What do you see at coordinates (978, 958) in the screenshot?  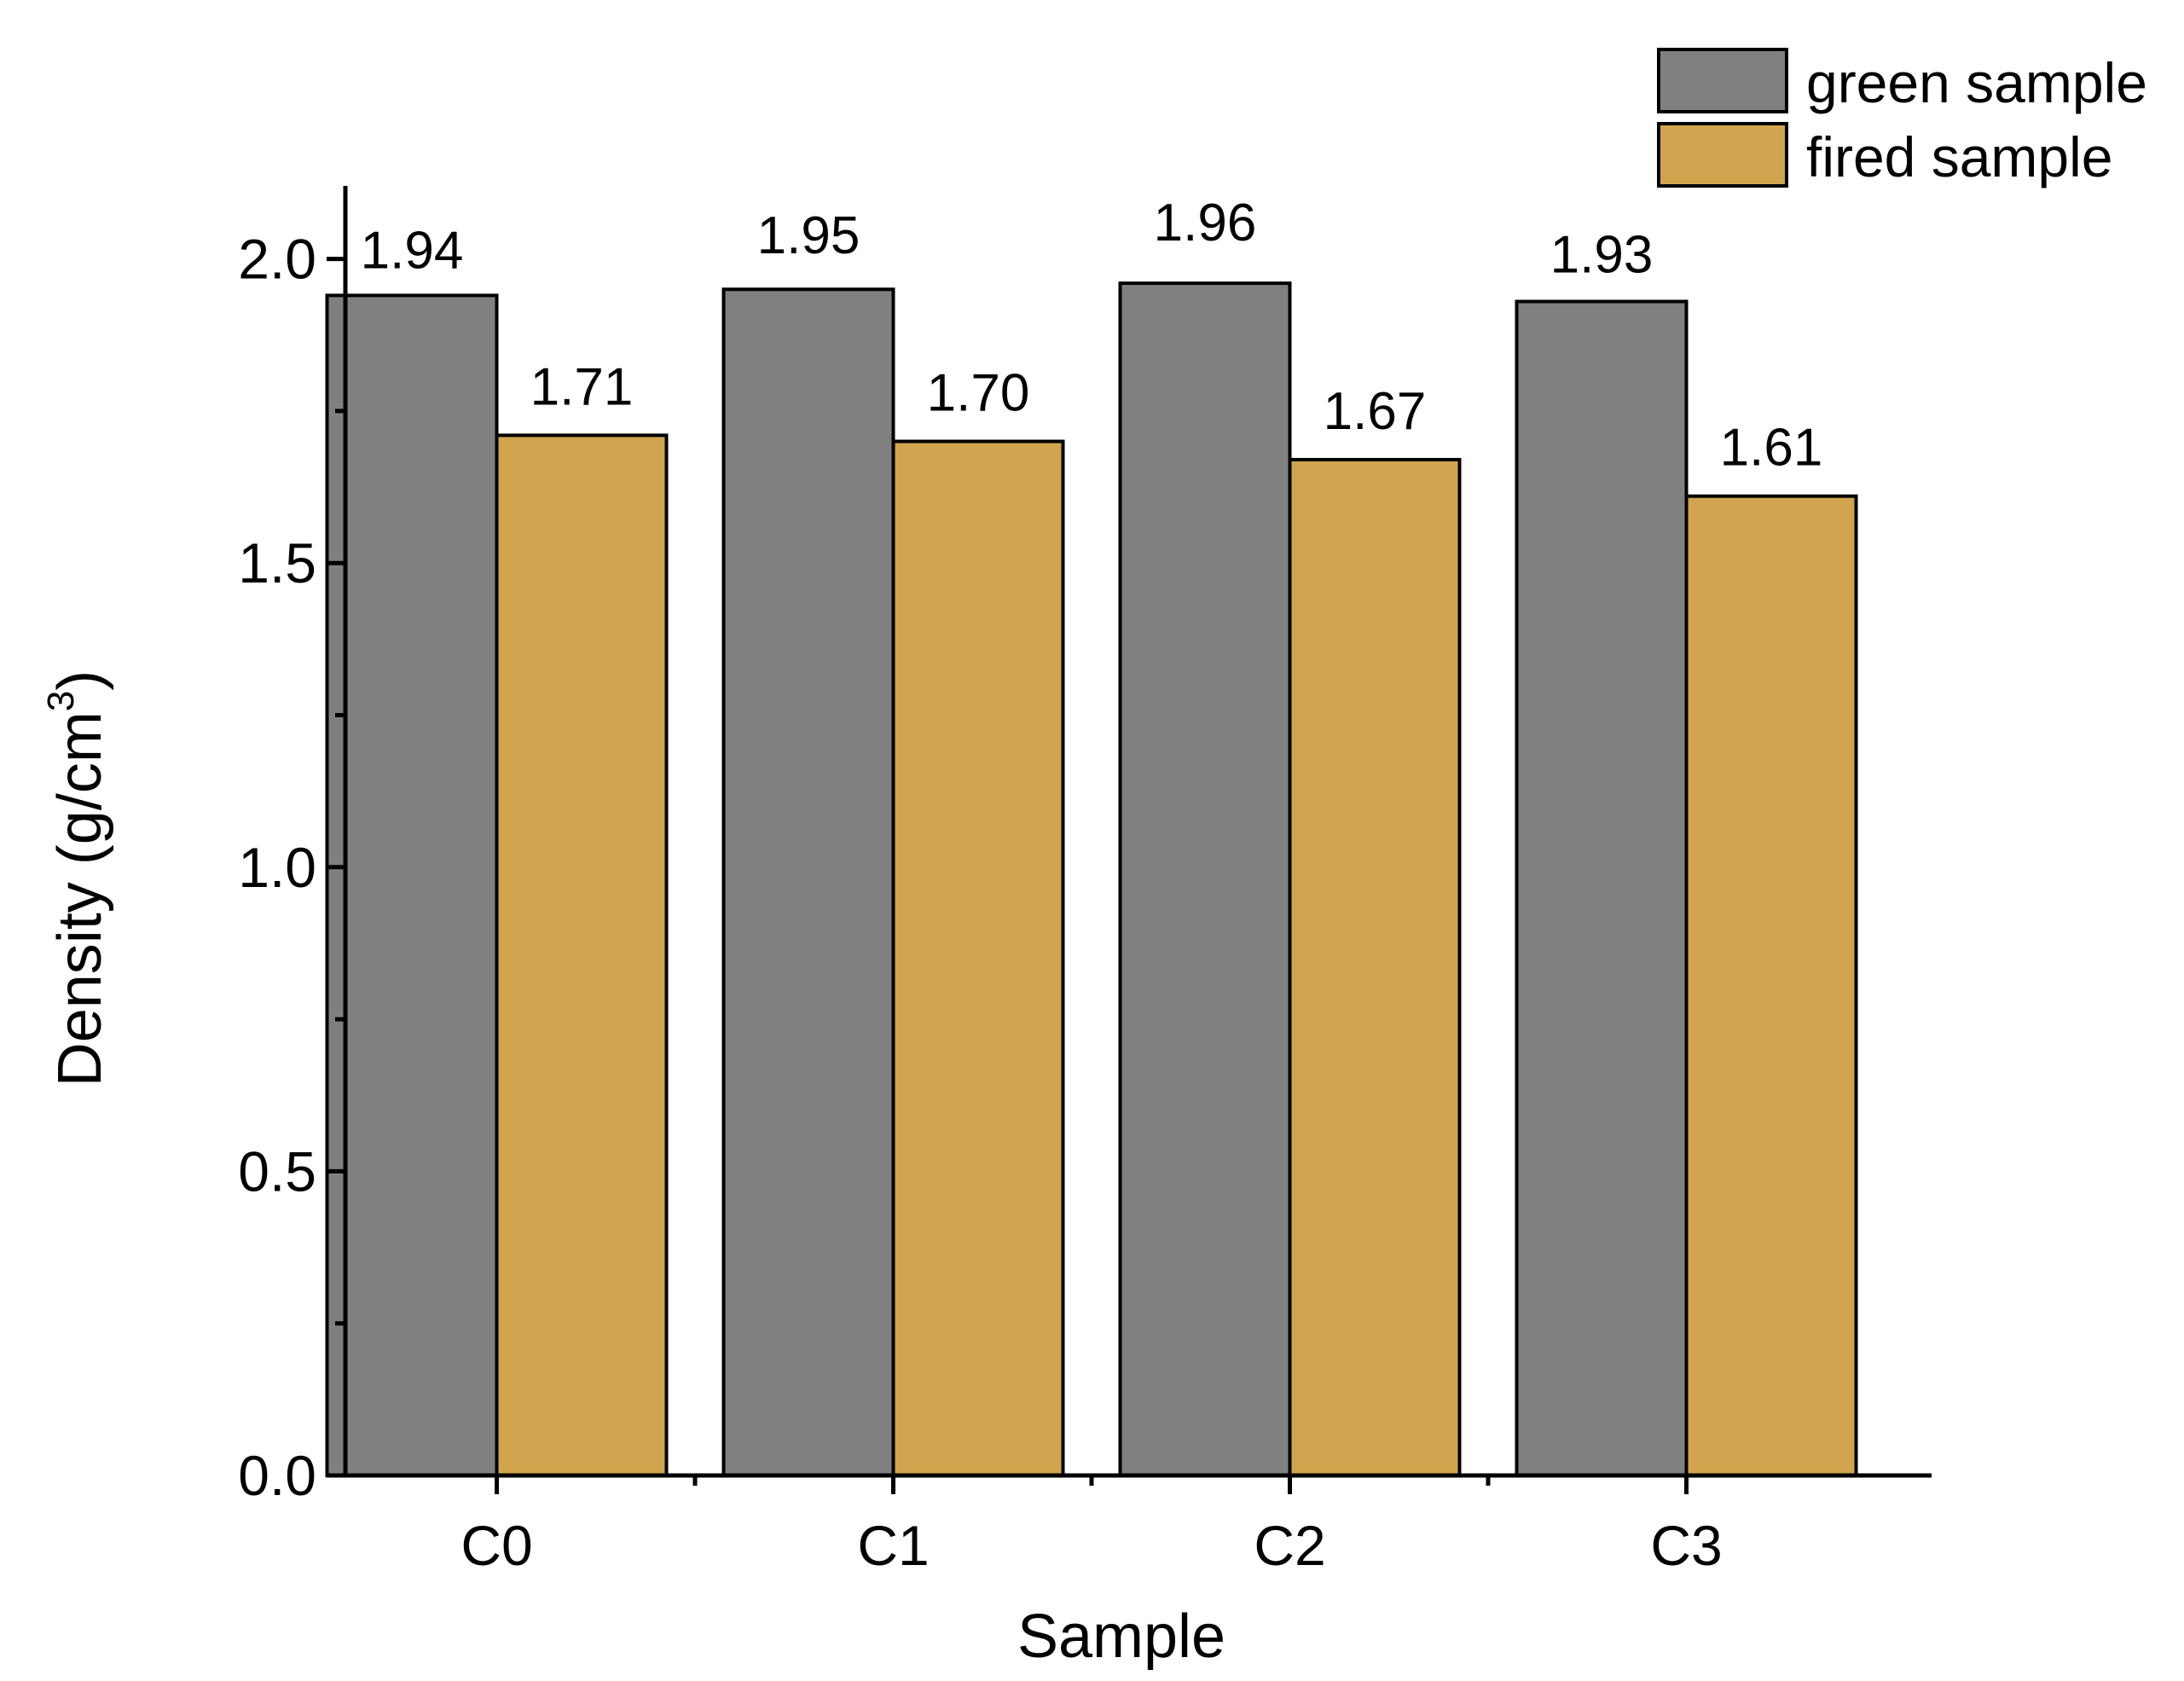 I see `bar-fired-sample-C1` at bounding box center [978, 958].